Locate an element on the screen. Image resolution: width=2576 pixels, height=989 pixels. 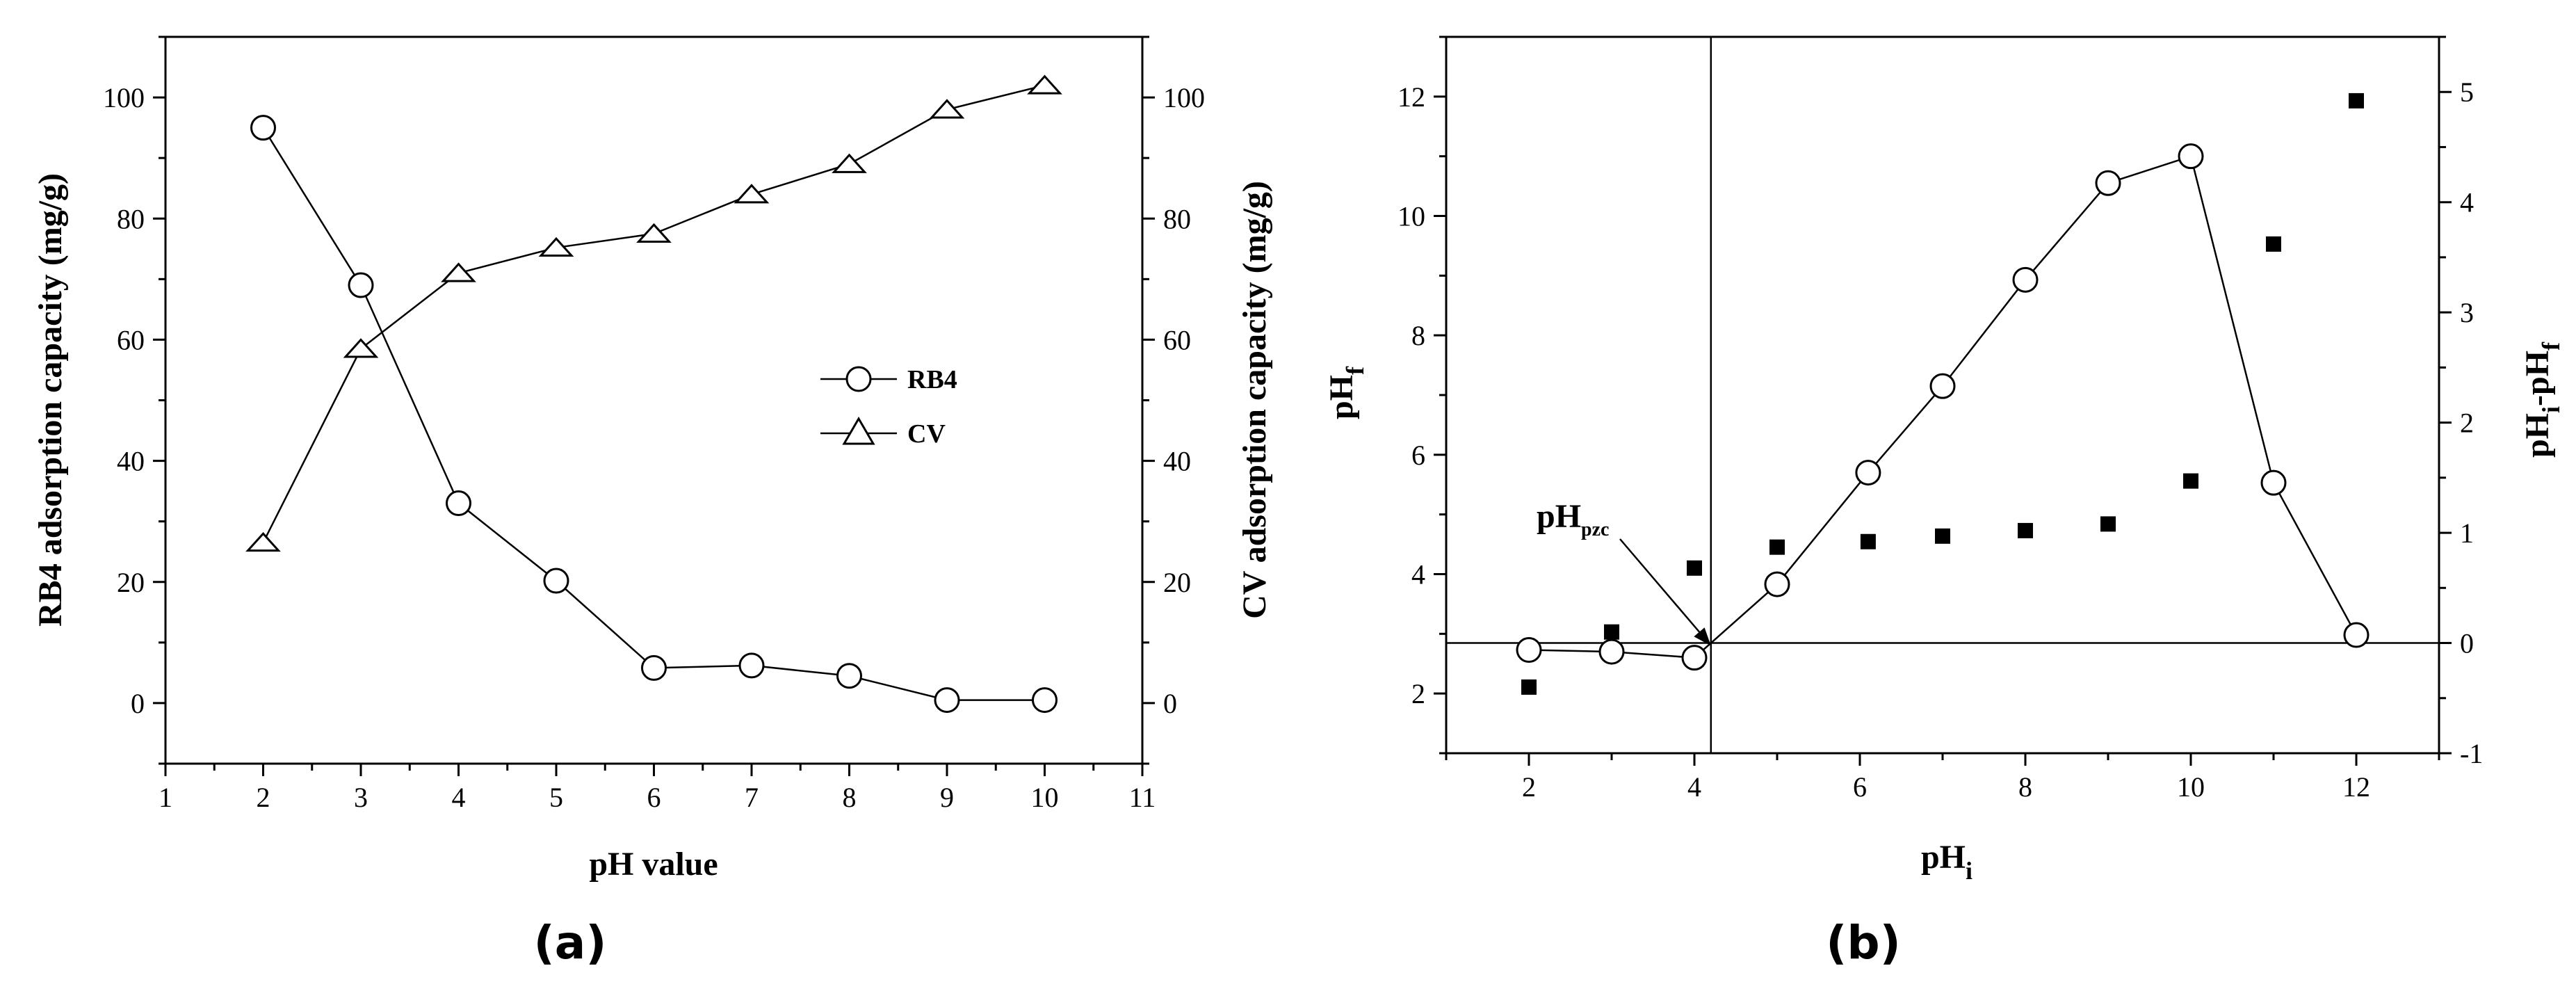
chart-b-y-axis-right-title-p4: f is located at coordinates (2551, 346).